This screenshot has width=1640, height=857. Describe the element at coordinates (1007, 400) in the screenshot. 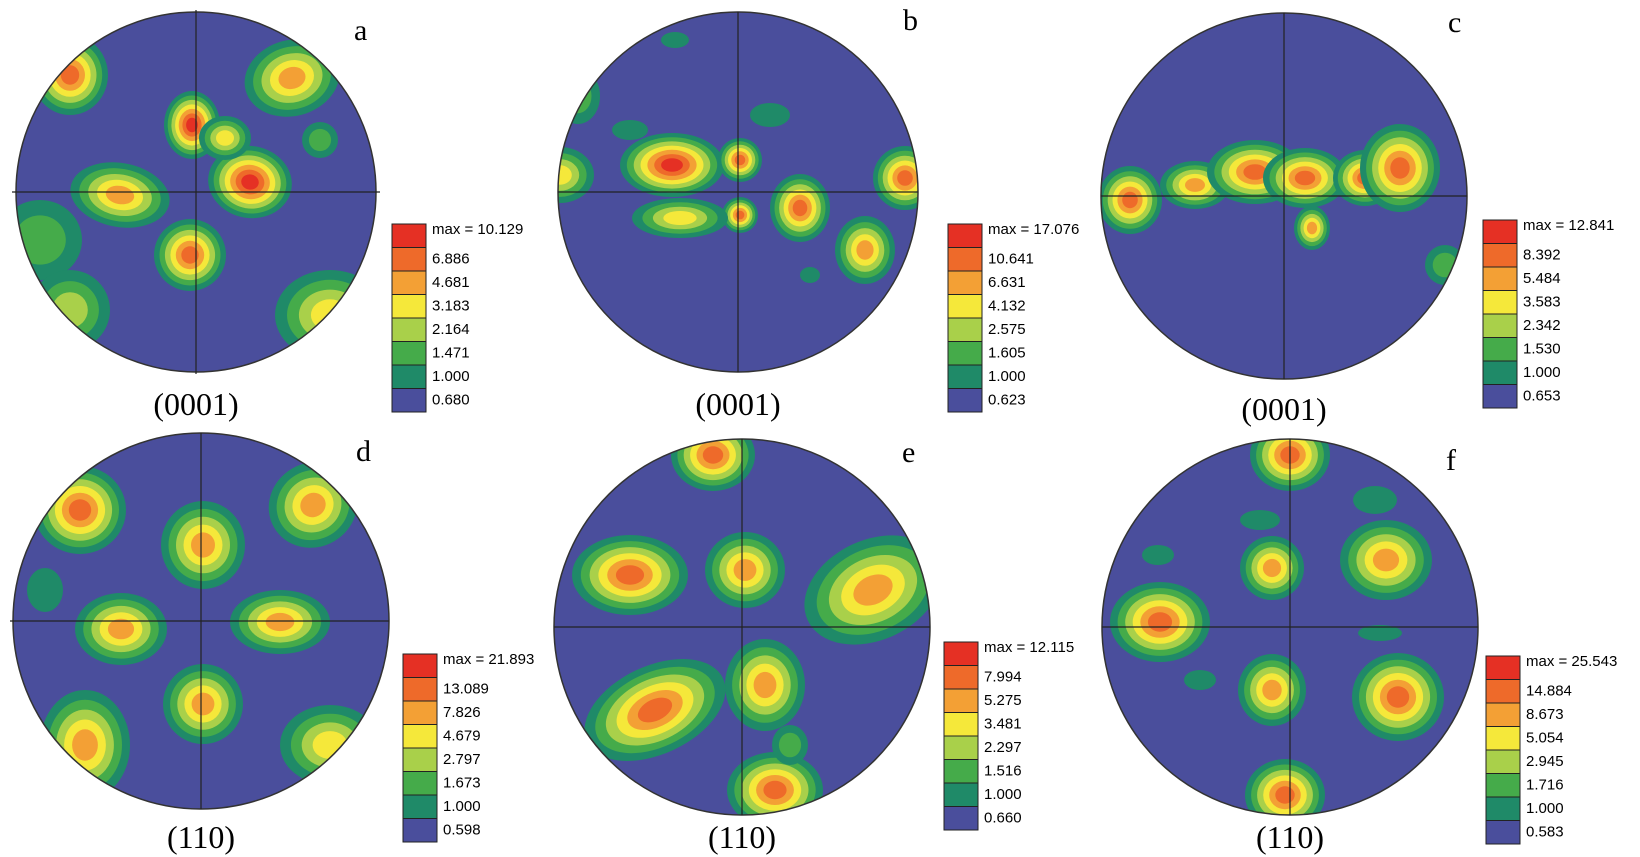

I see `legend-level-label: 0.623` at that location.